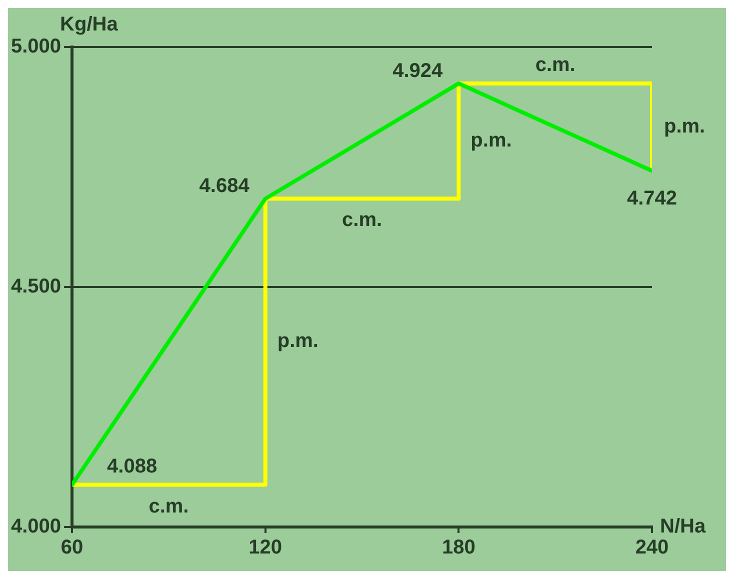 The height and width of the screenshot is (579, 734). I want to click on data-label: 4.684, so click(224, 186).